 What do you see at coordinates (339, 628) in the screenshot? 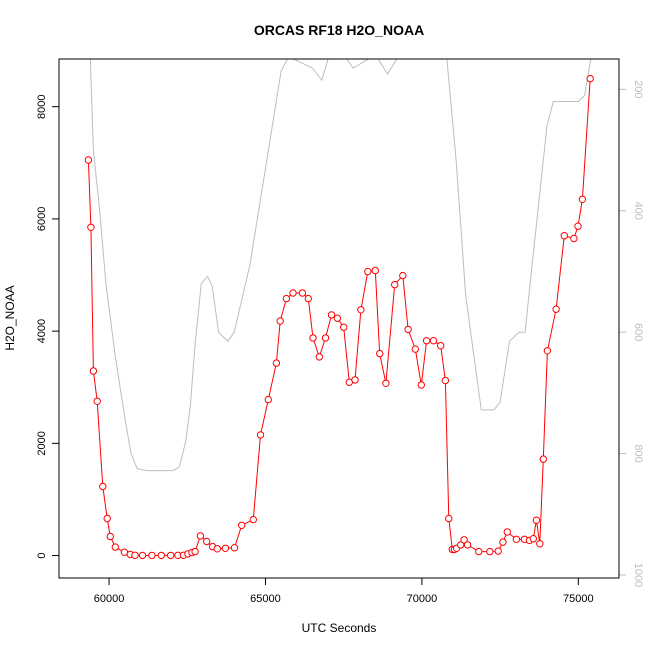
I see `x-axis-label: UTC Seconds` at bounding box center [339, 628].